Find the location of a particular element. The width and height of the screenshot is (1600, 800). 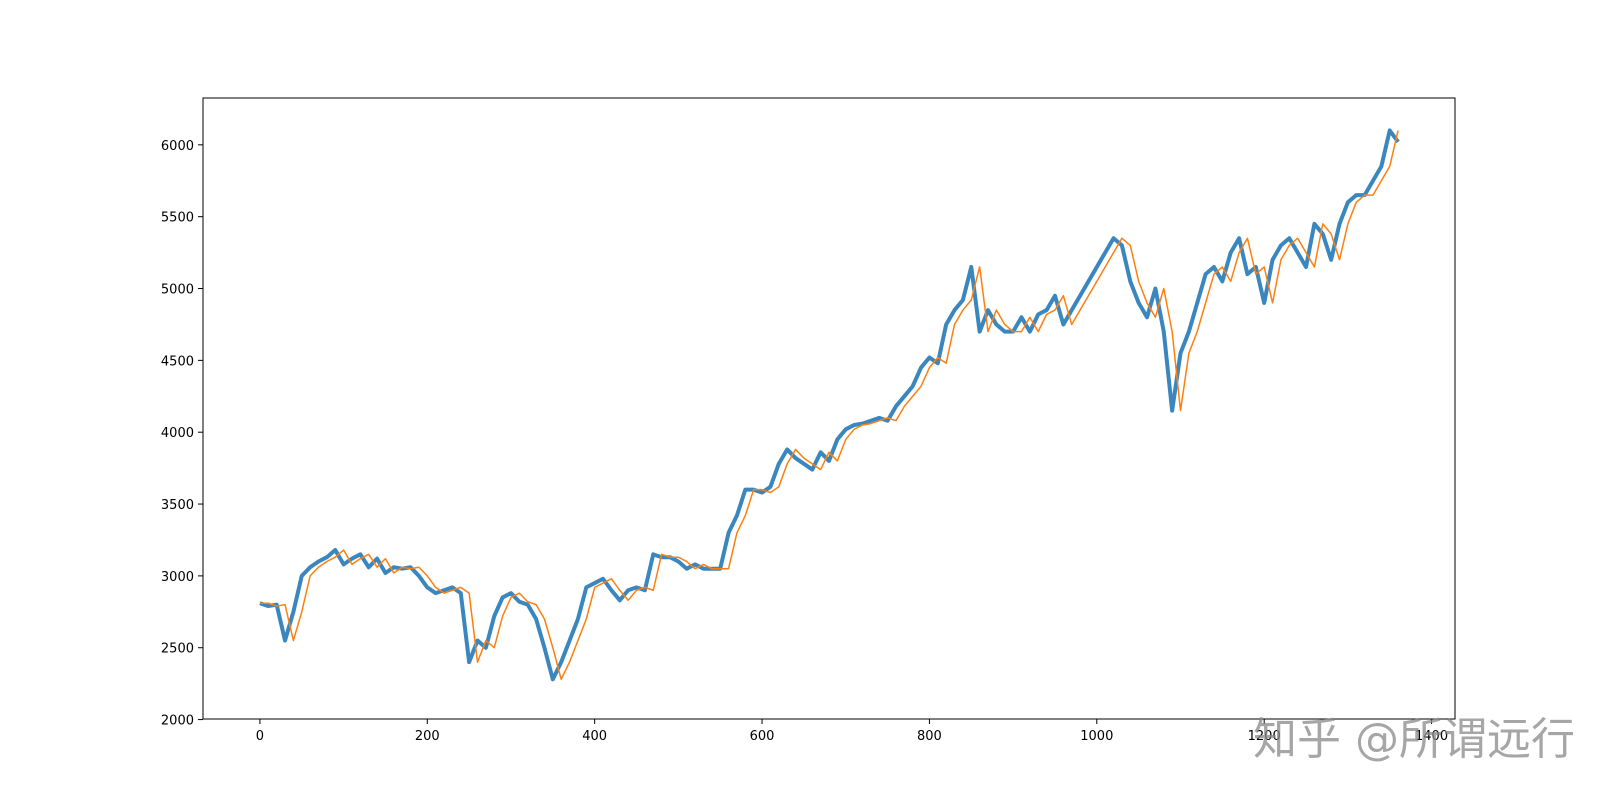

y-tick-label: 5000 is located at coordinates (177, 290).